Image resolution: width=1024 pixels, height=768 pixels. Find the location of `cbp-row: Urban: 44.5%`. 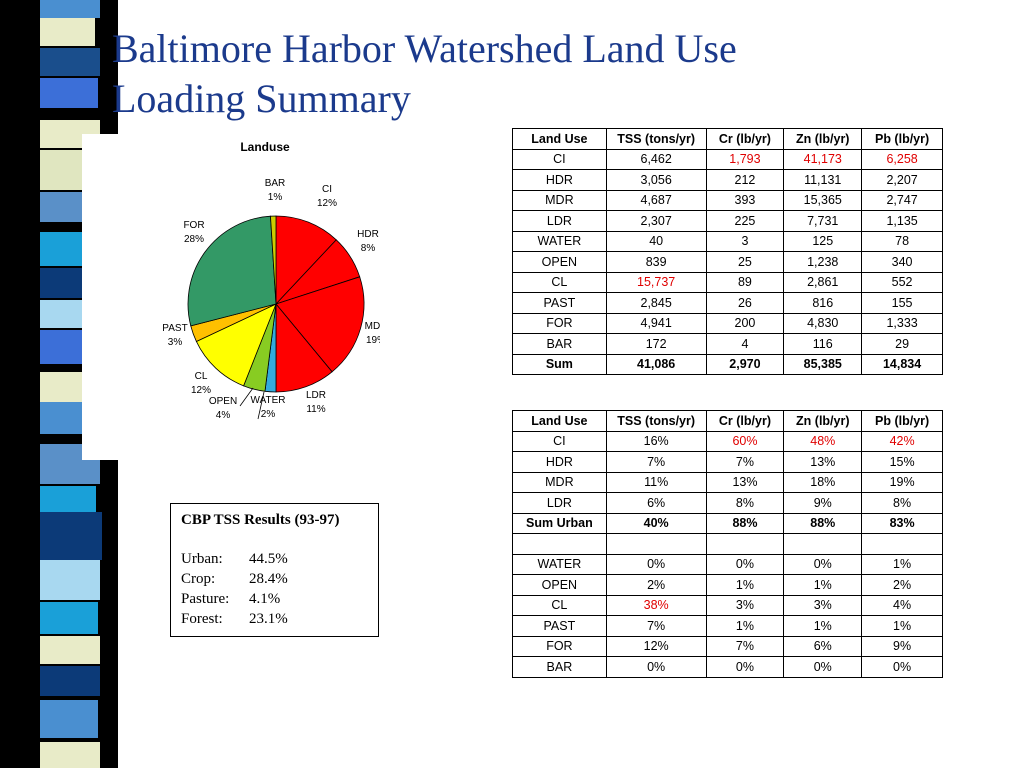

cbp-row: Urban: 44.5% is located at coordinates (274, 559).